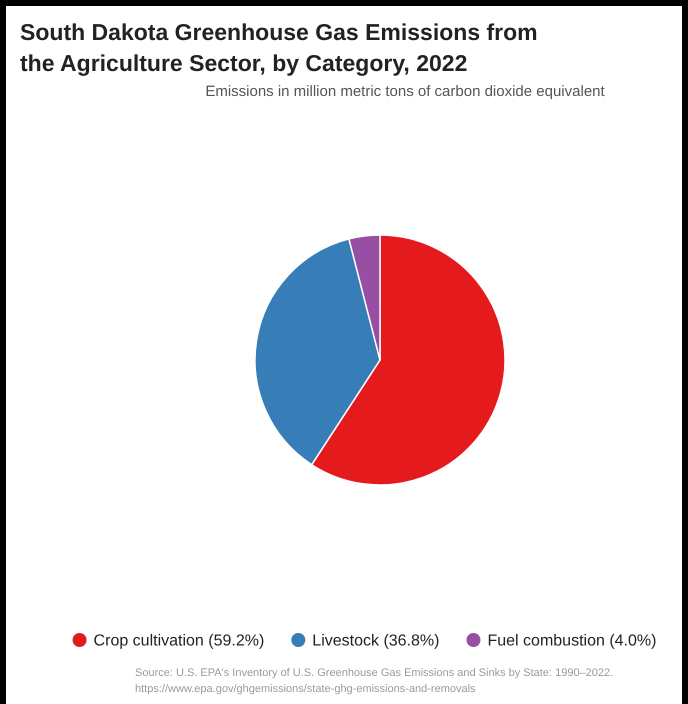 The image size is (688, 704). Describe the element at coordinates (405, 91) in the screenshot. I see `chart-subtitle: Emissions in million metric tons of carbon dioxide equivalent` at that location.